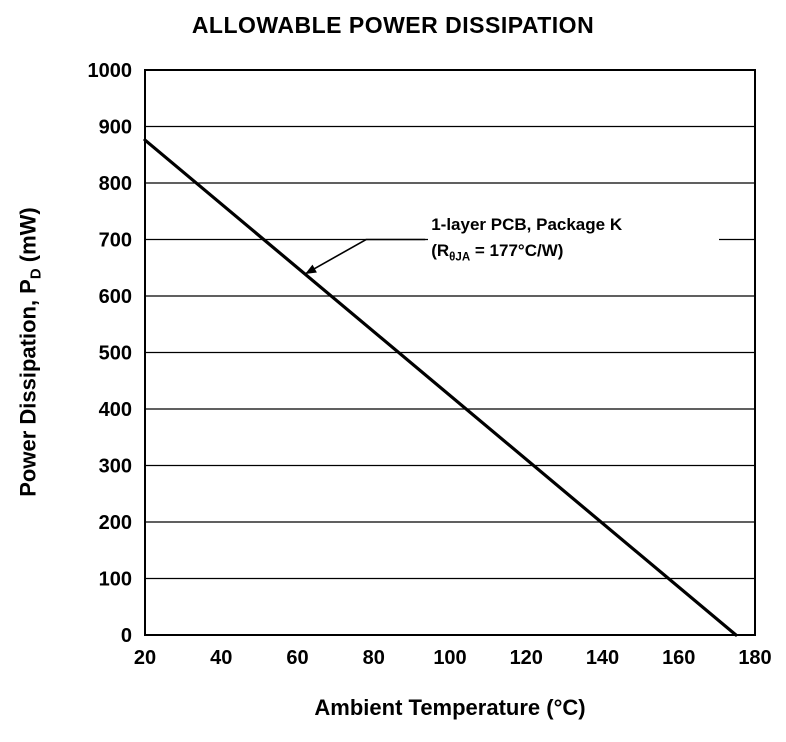 The image size is (786, 742). Describe the element at coordinates (602, 658) in the screenshot. I see `x-tick-label: 140` at that location.